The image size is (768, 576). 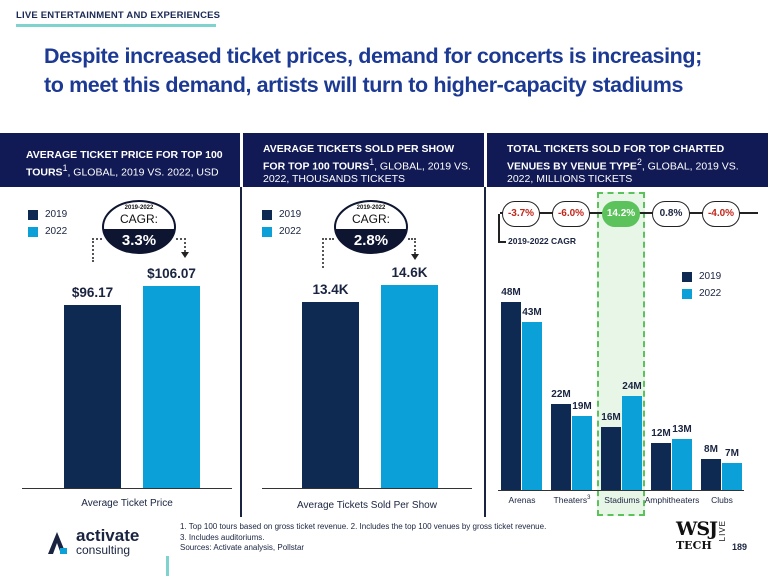 I want to click on panel-divider, so click(x=241, y=352).